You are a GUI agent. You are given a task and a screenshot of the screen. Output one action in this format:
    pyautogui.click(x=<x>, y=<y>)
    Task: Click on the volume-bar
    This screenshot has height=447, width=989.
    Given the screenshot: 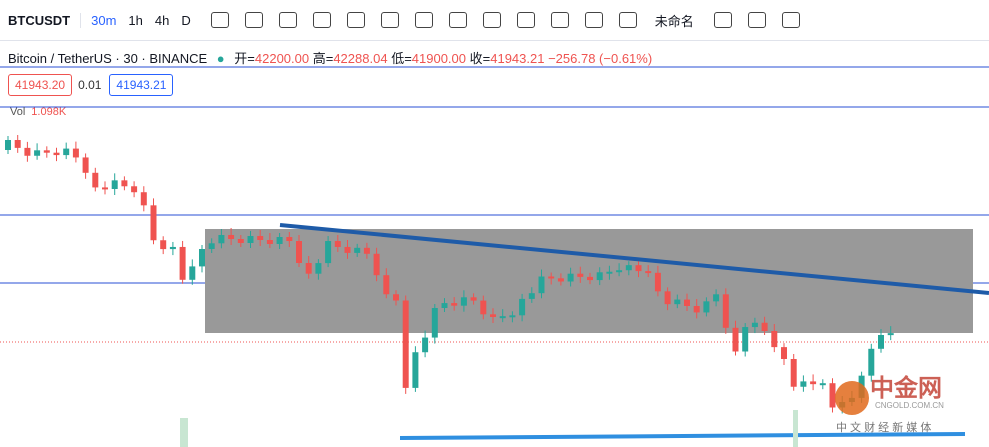 What is the action you would take?
    pyautogui.click(x=184, y=432)
    